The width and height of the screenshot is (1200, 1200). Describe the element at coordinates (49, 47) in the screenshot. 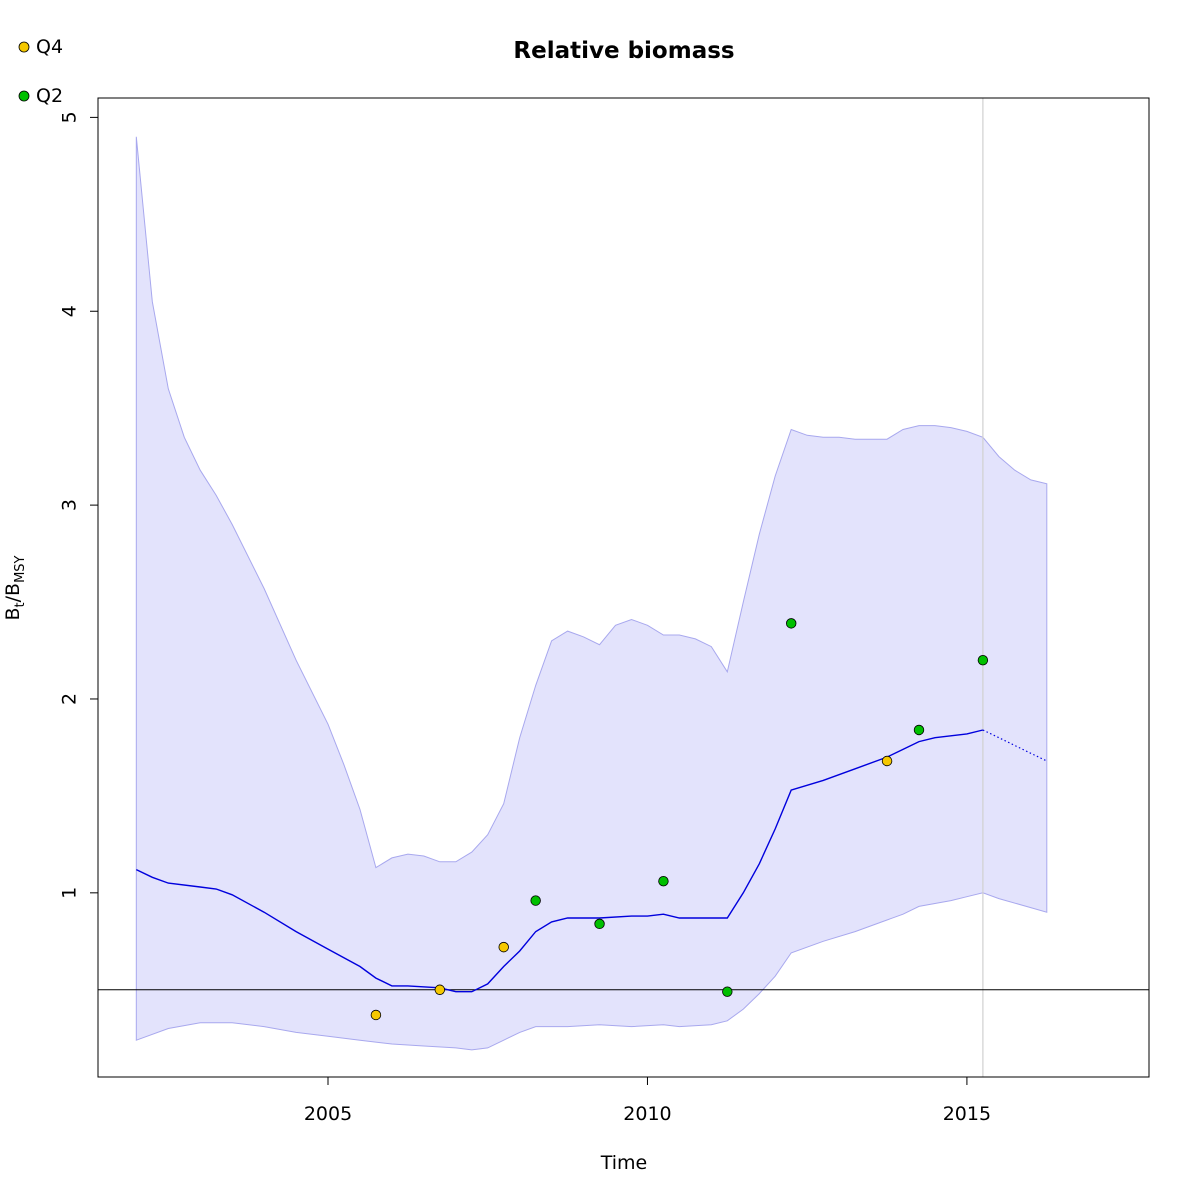

I see `legend-label-q4: Q4` at that location.